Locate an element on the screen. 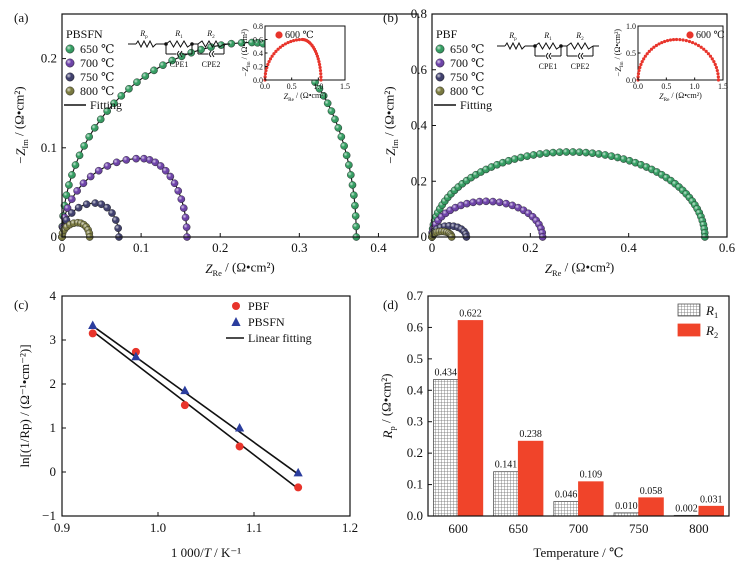 The width and height of the screenshot is (748, 572). y-tick-label: 0 is located at coordinates (424, 236).